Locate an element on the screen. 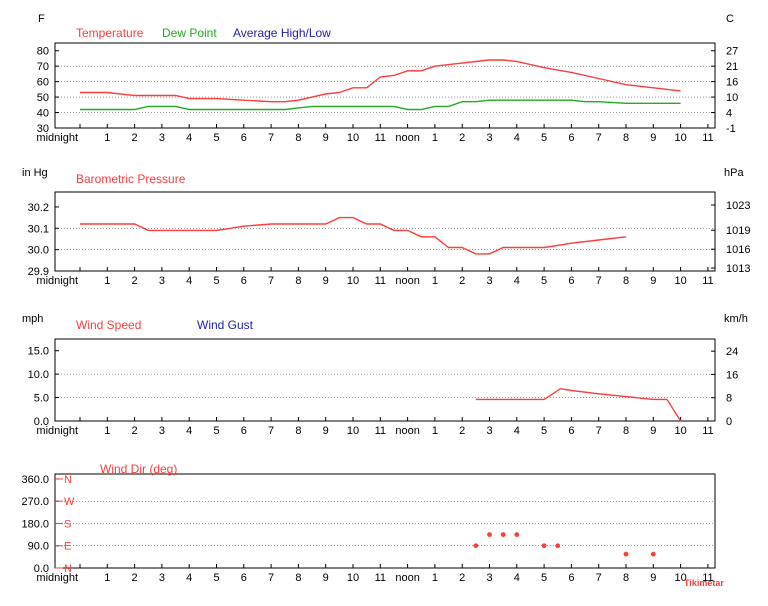 The width and height of the screenshot is (768, 606). right-unit-label: hPa is located at coordinates (734, 173).